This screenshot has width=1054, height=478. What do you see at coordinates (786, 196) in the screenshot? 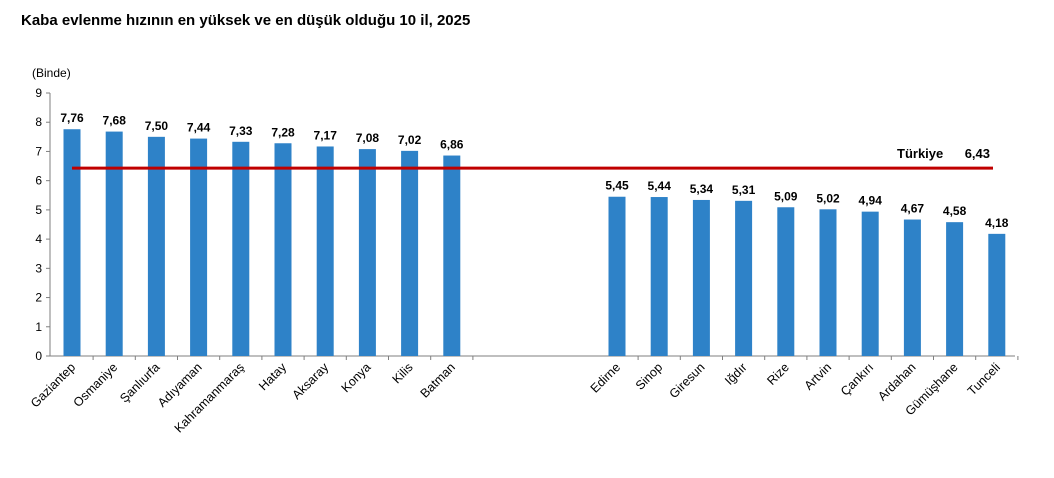
I see `data-label: 5,09` at bounding box center [786, 196].